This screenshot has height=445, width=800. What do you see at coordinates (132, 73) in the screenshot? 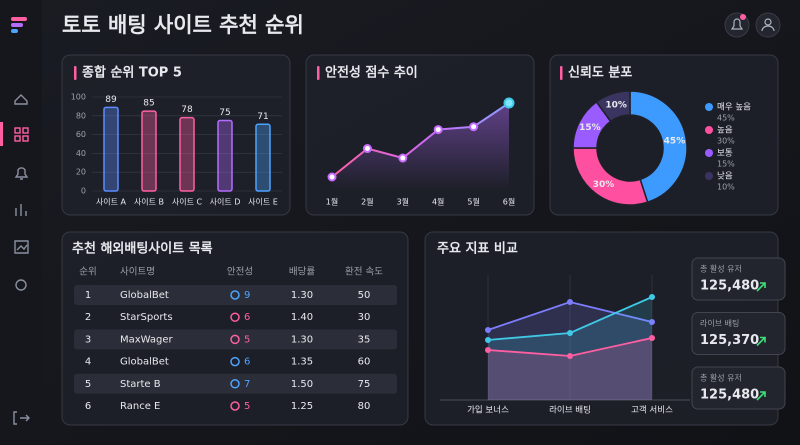
I see `panel-title: 종합 순위 TOP 5` at bounding box center [132, 73].